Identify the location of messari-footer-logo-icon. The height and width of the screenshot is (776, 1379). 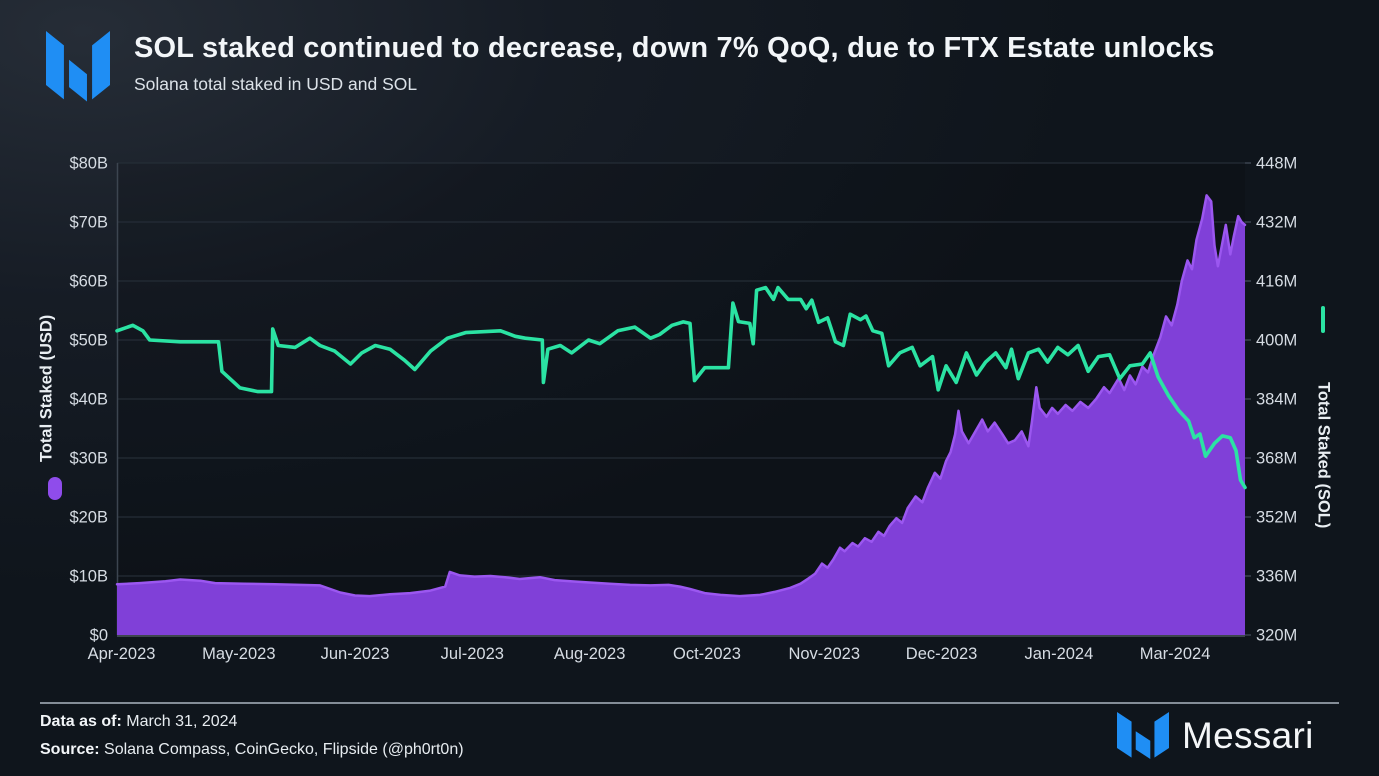
(1143, 736).